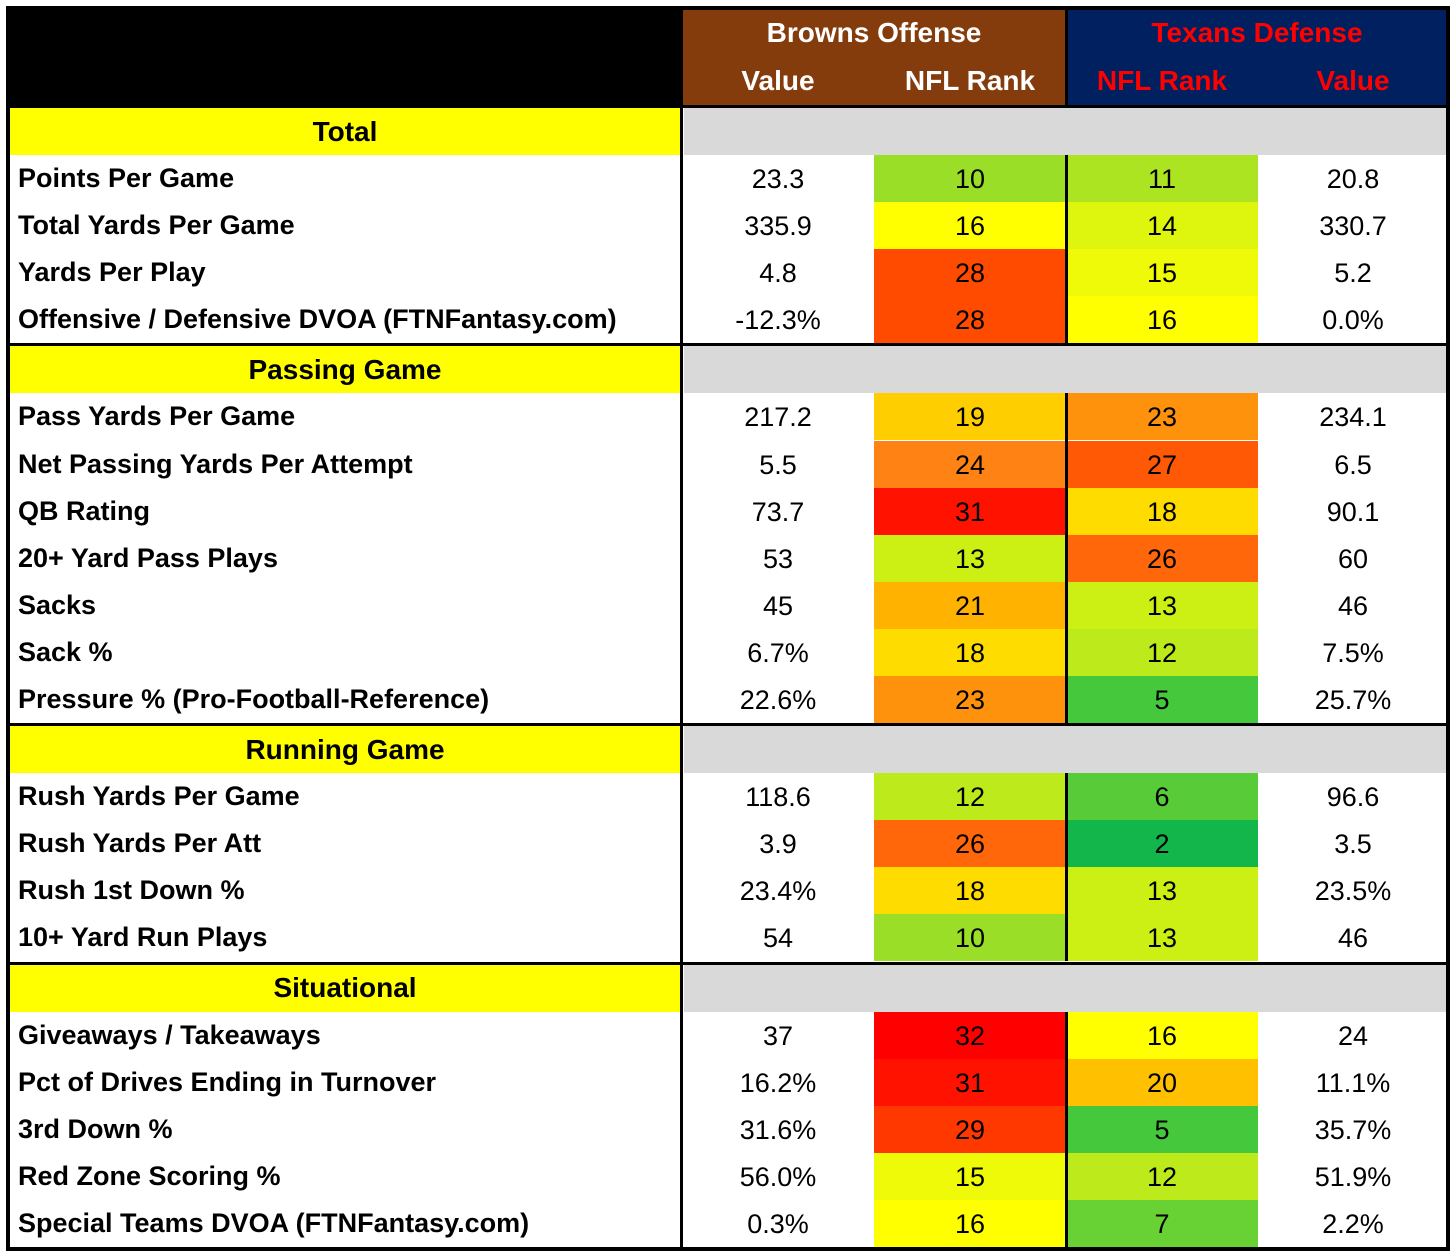 This screenshot has height=1257, width=1456. Describe the element at coordinates (970, 558) in the screenshot. I see `browns-rank: 13` at that location.